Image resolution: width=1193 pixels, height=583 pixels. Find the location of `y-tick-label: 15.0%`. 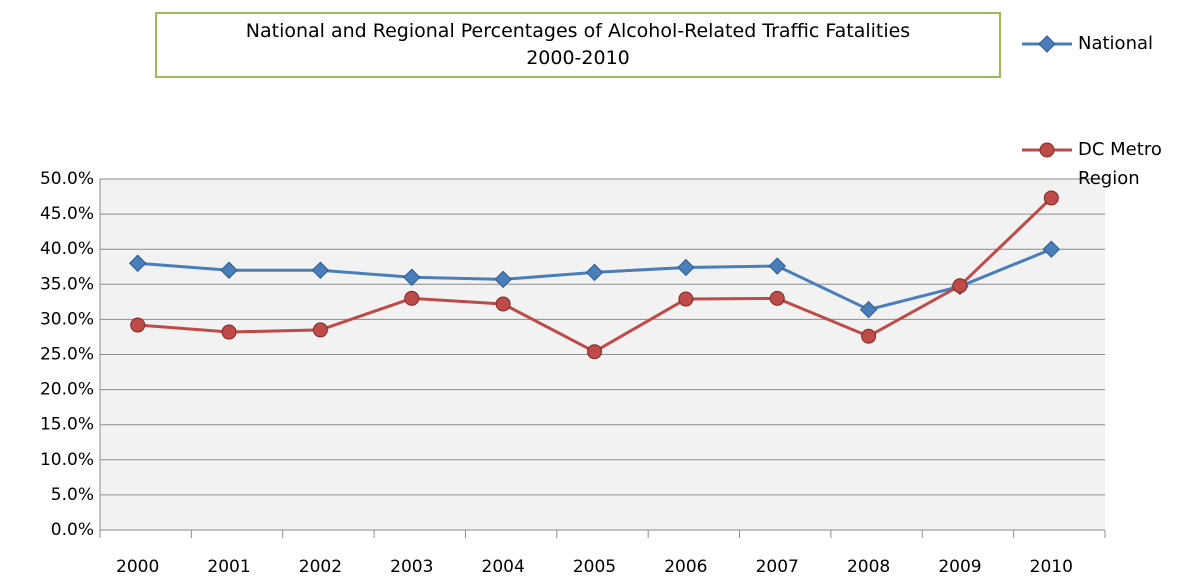

y-tick-label: 15.0% is located at coordinates (67, 425).